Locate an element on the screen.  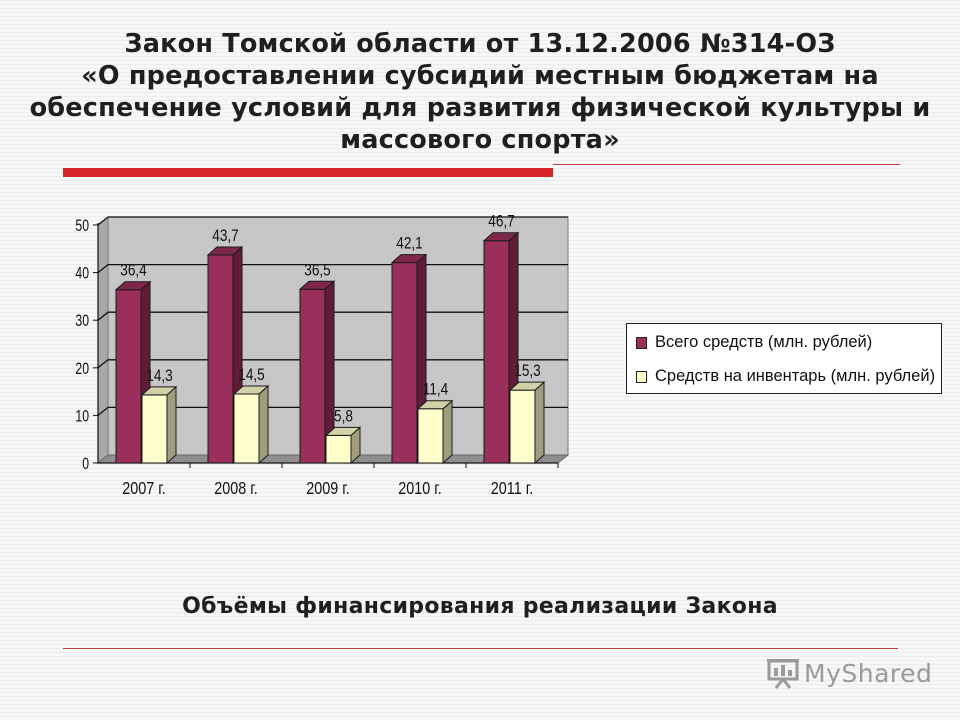
chart-caption: Объёмы финансирования реализации Закона is located at coordinates (480, 606).